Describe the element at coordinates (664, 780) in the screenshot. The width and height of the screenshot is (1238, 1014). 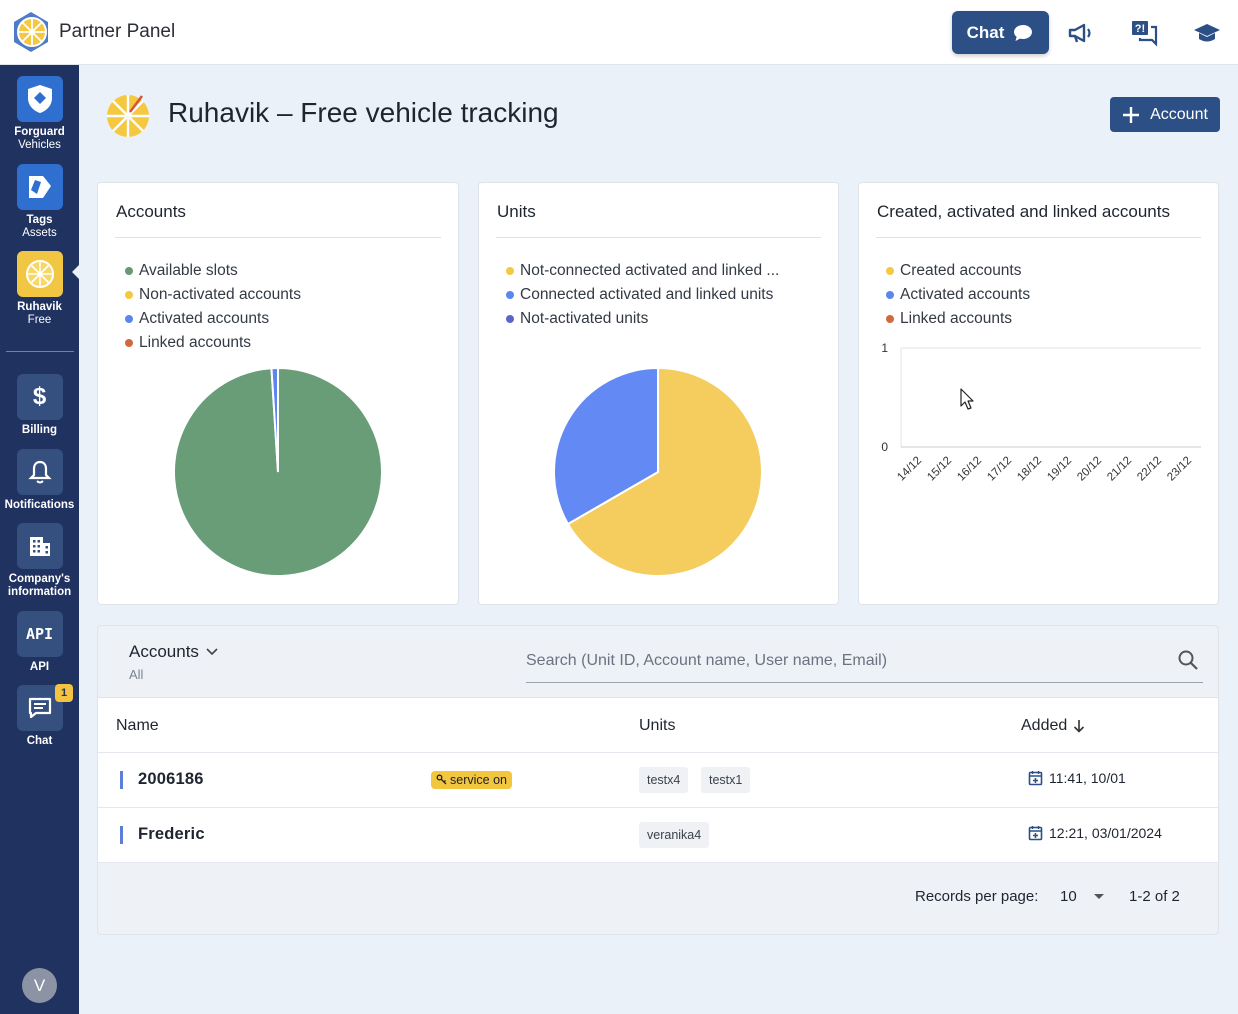
I see `unit-chip: testx4` at that location.